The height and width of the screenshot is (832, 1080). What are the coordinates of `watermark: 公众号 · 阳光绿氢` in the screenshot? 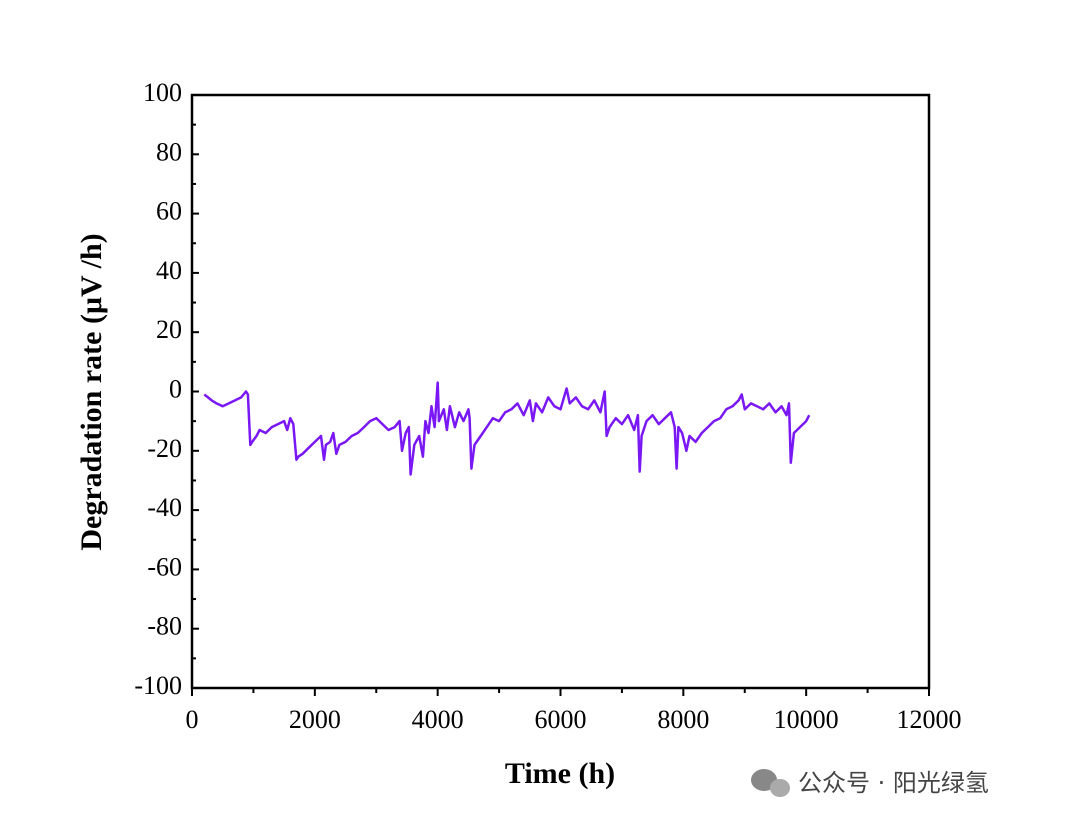 It's located at (893, 783).